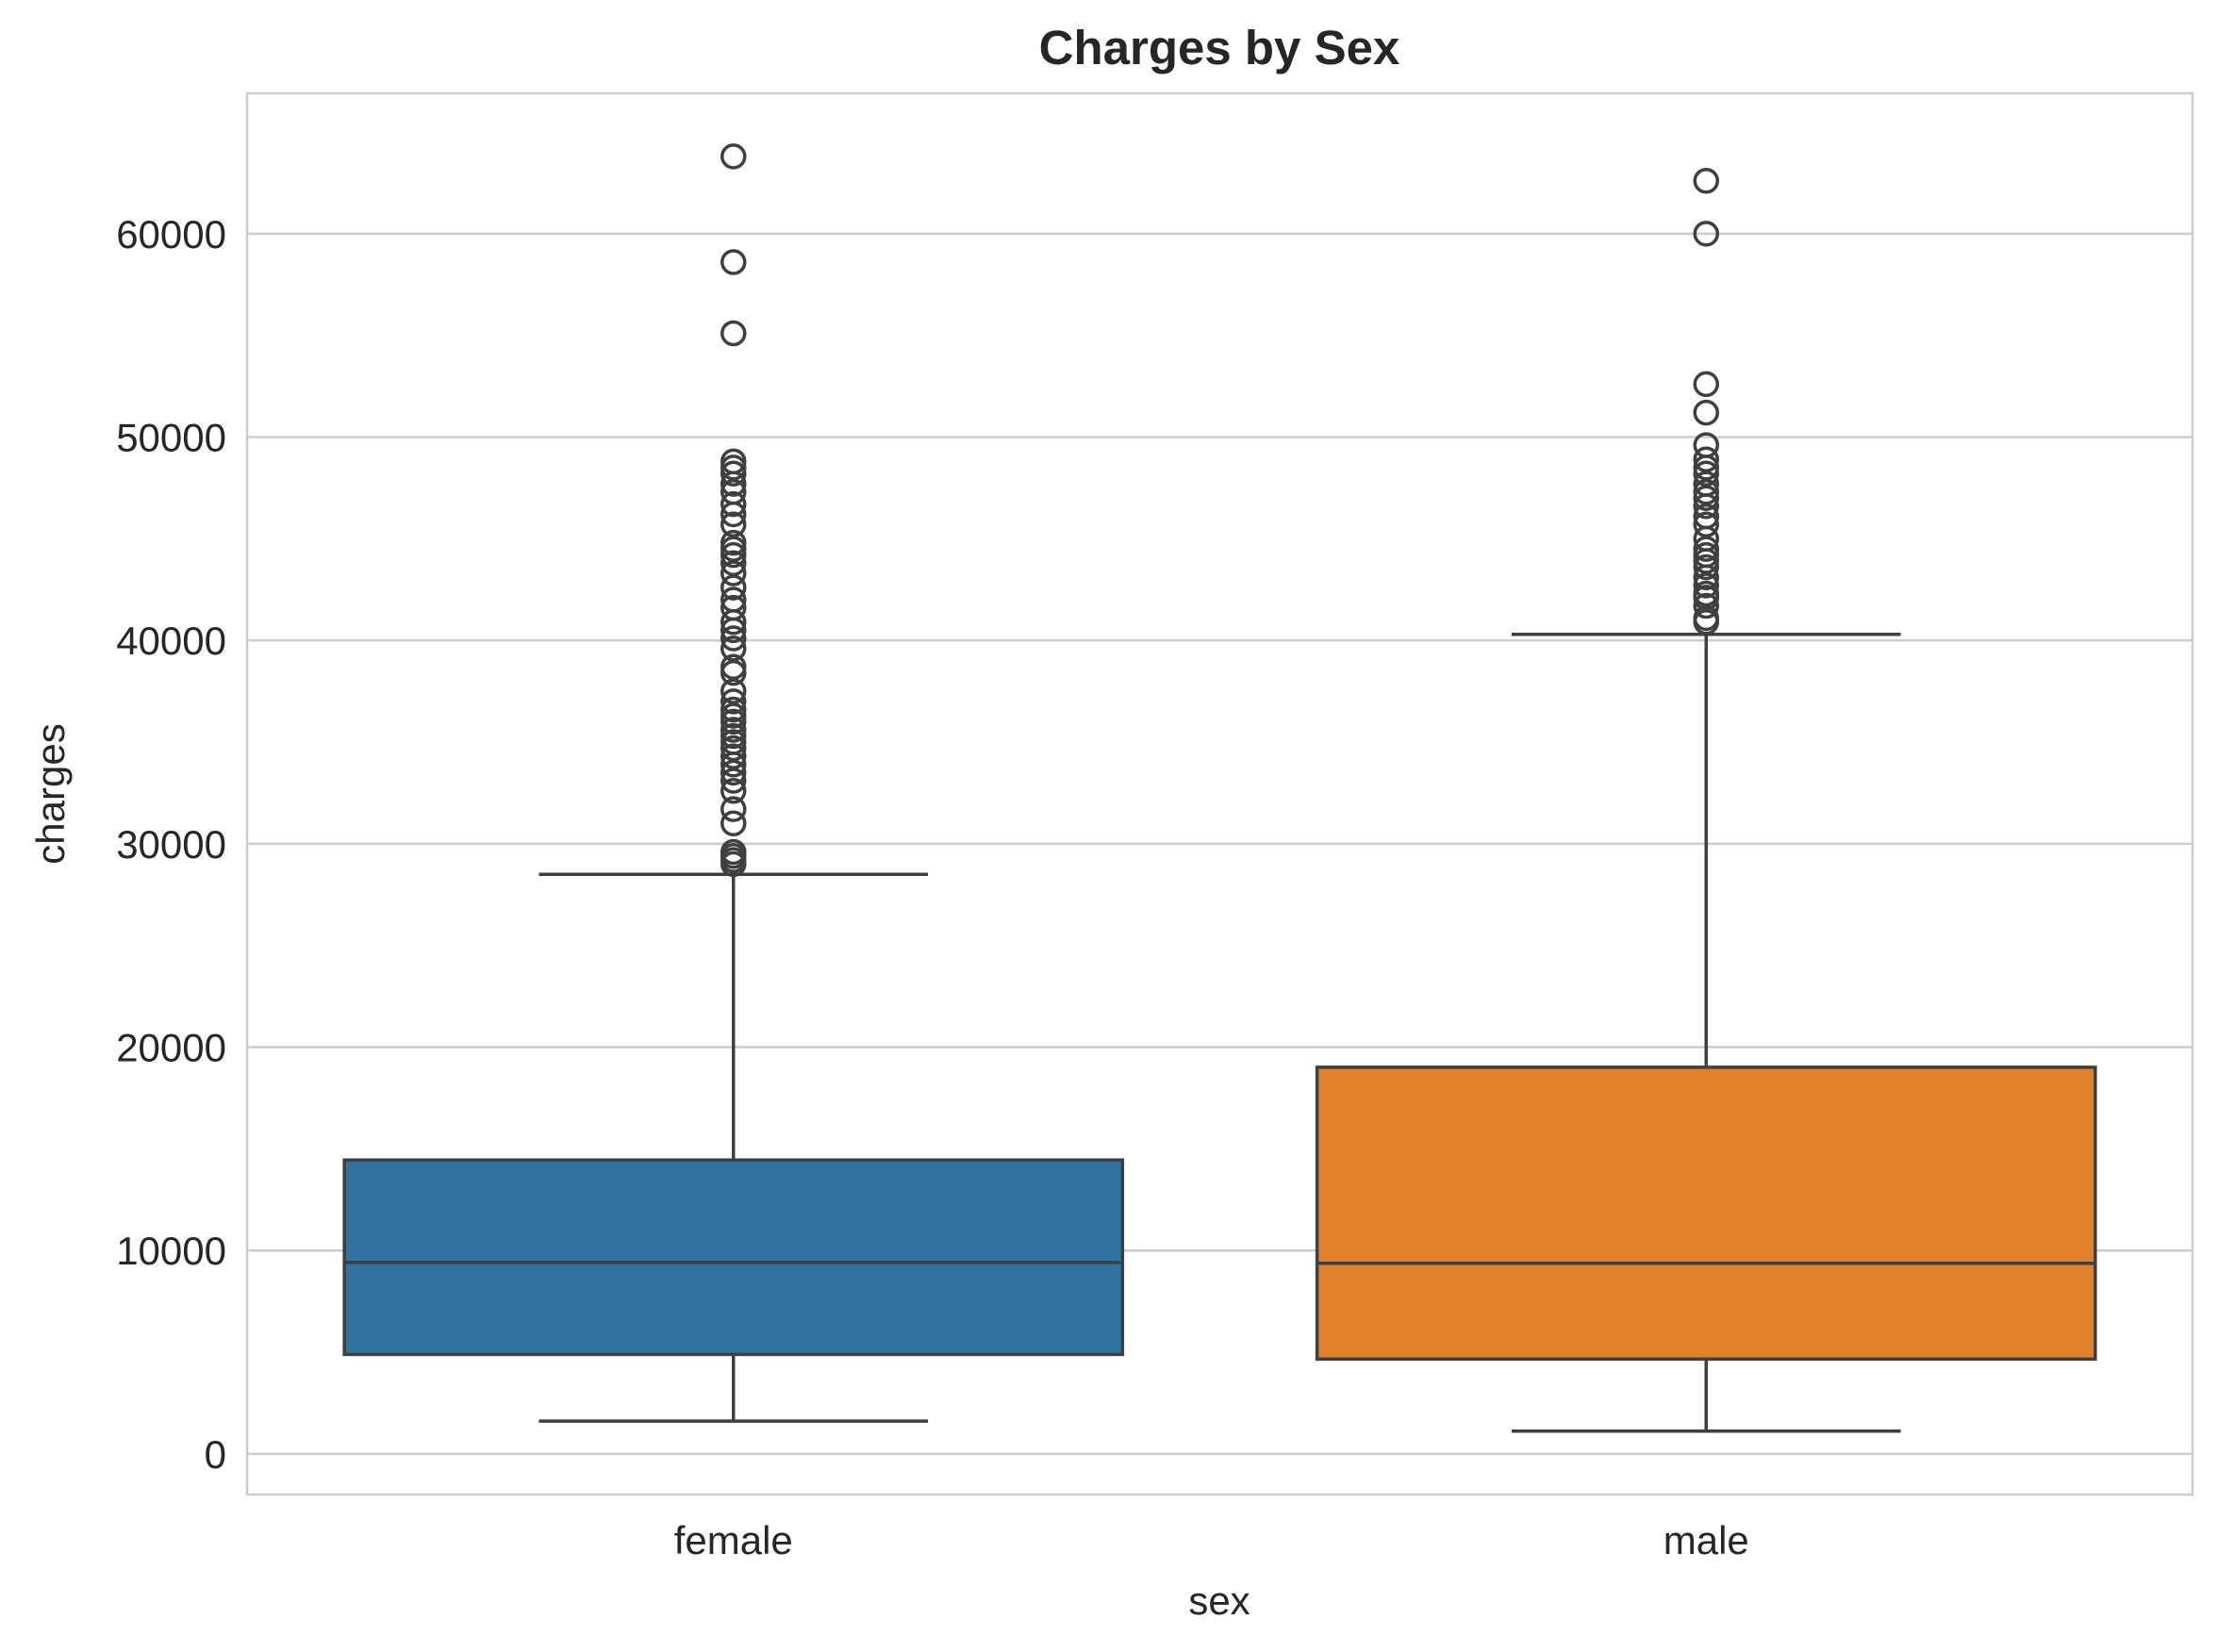 Image resolution: width=2218 pixels, height=1652 pixels. I want to click on y-tick-label: 60000, so click(171, 234).